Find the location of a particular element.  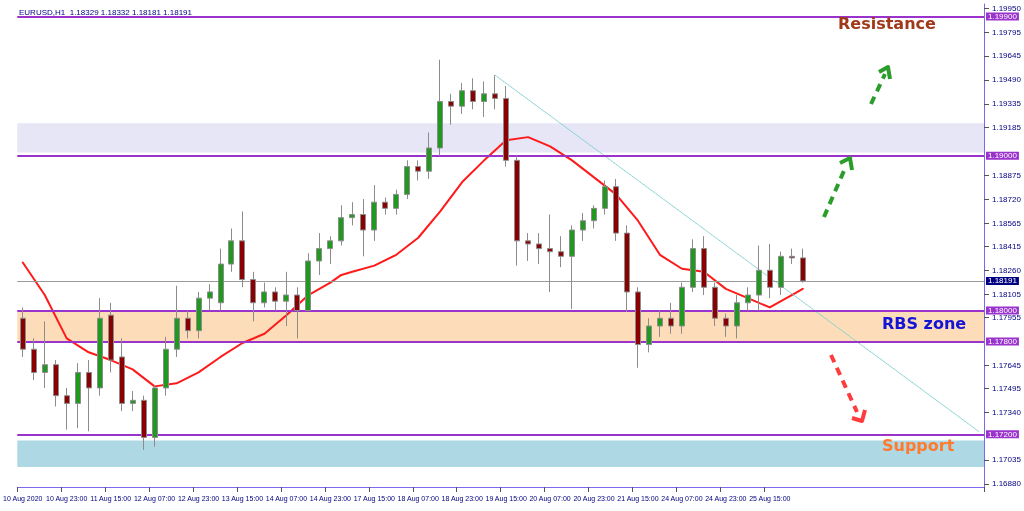

y-tick-label: 1.17340 is located at coordinates (1007, 413).